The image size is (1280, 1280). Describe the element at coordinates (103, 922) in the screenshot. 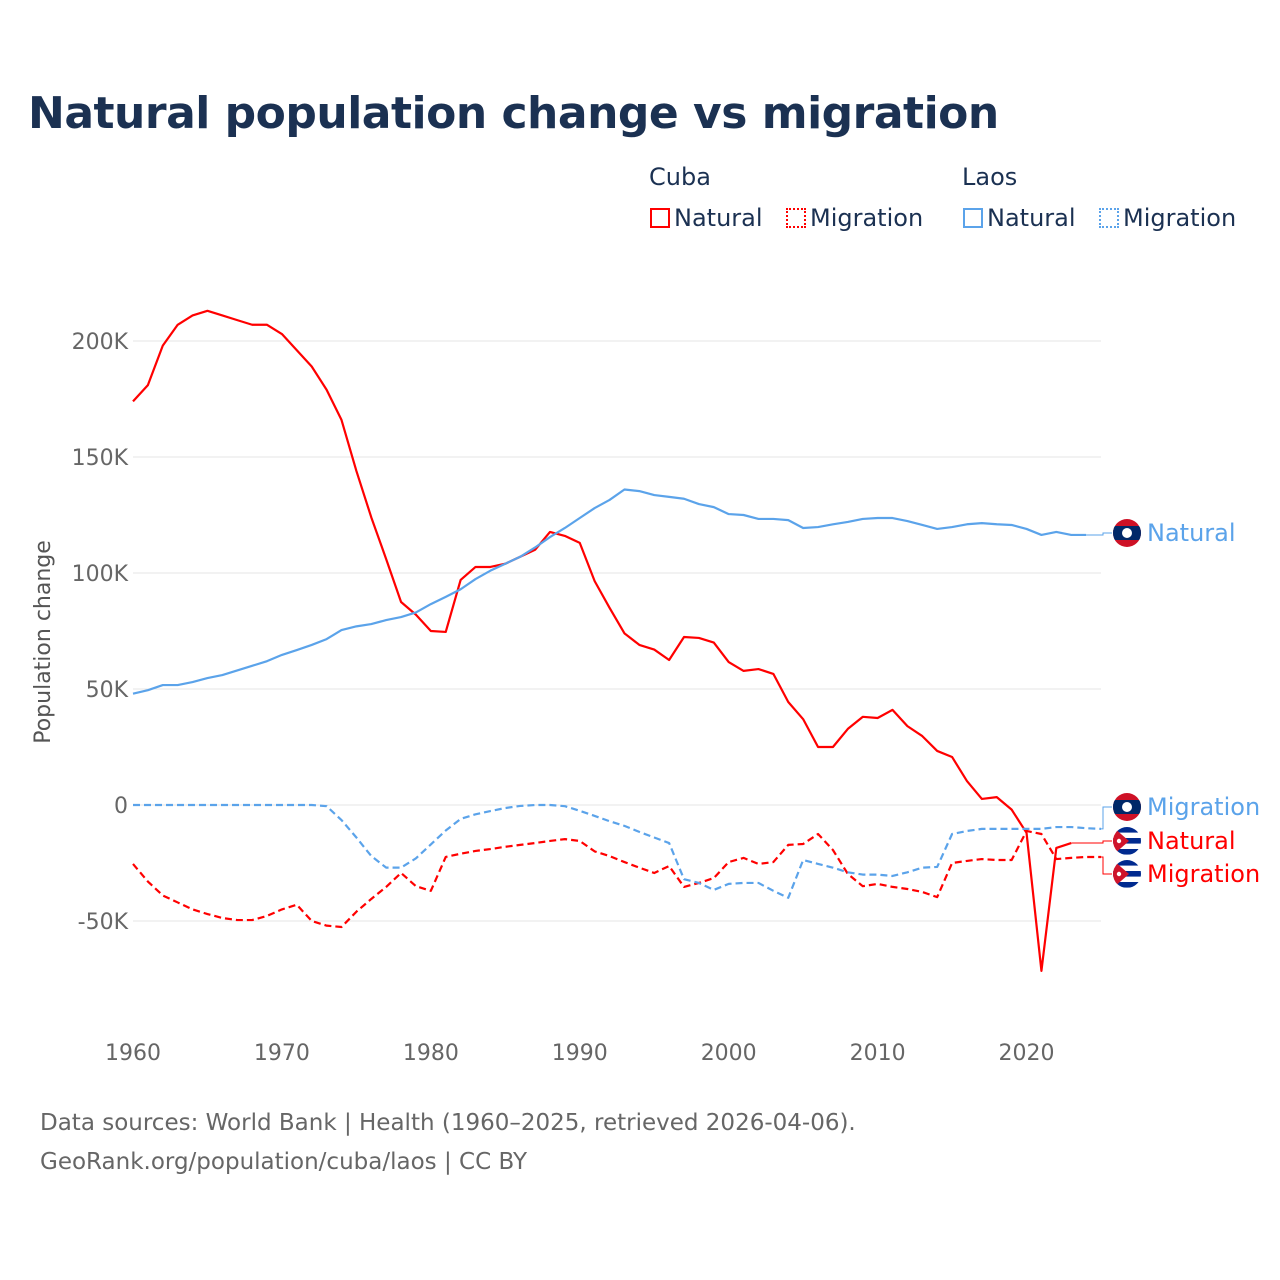

I see `y-tick-label: -50K` at that location.